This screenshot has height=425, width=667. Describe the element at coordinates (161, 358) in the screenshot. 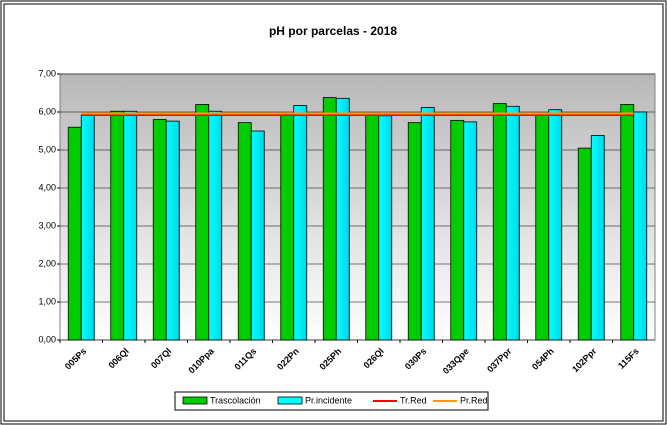

I see `x-tick-label: 007Ql` at that location.